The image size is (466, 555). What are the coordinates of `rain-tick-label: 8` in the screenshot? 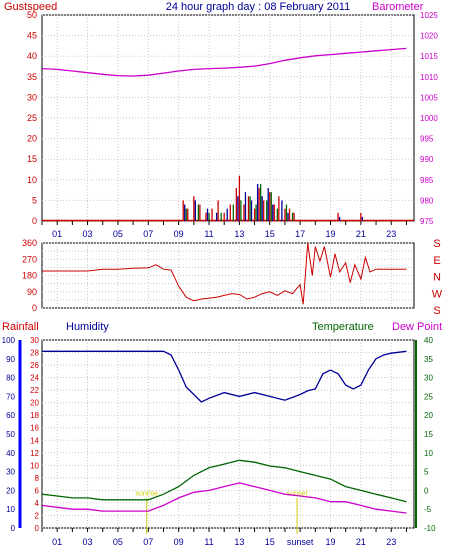 It's located at (37, 478).